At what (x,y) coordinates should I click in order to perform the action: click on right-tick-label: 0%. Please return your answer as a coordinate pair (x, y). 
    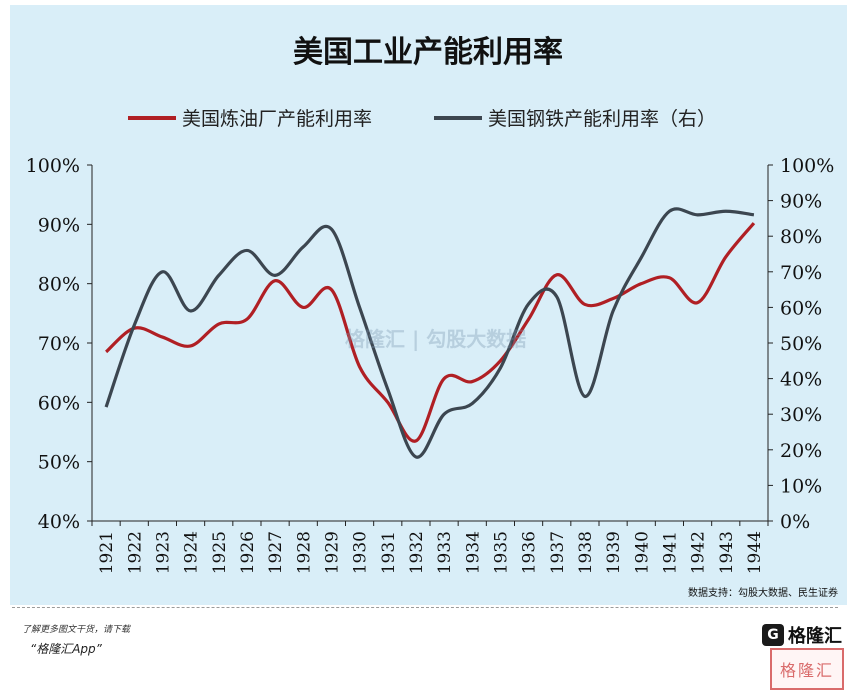
    Looking at the image, I should click on (795, 522).